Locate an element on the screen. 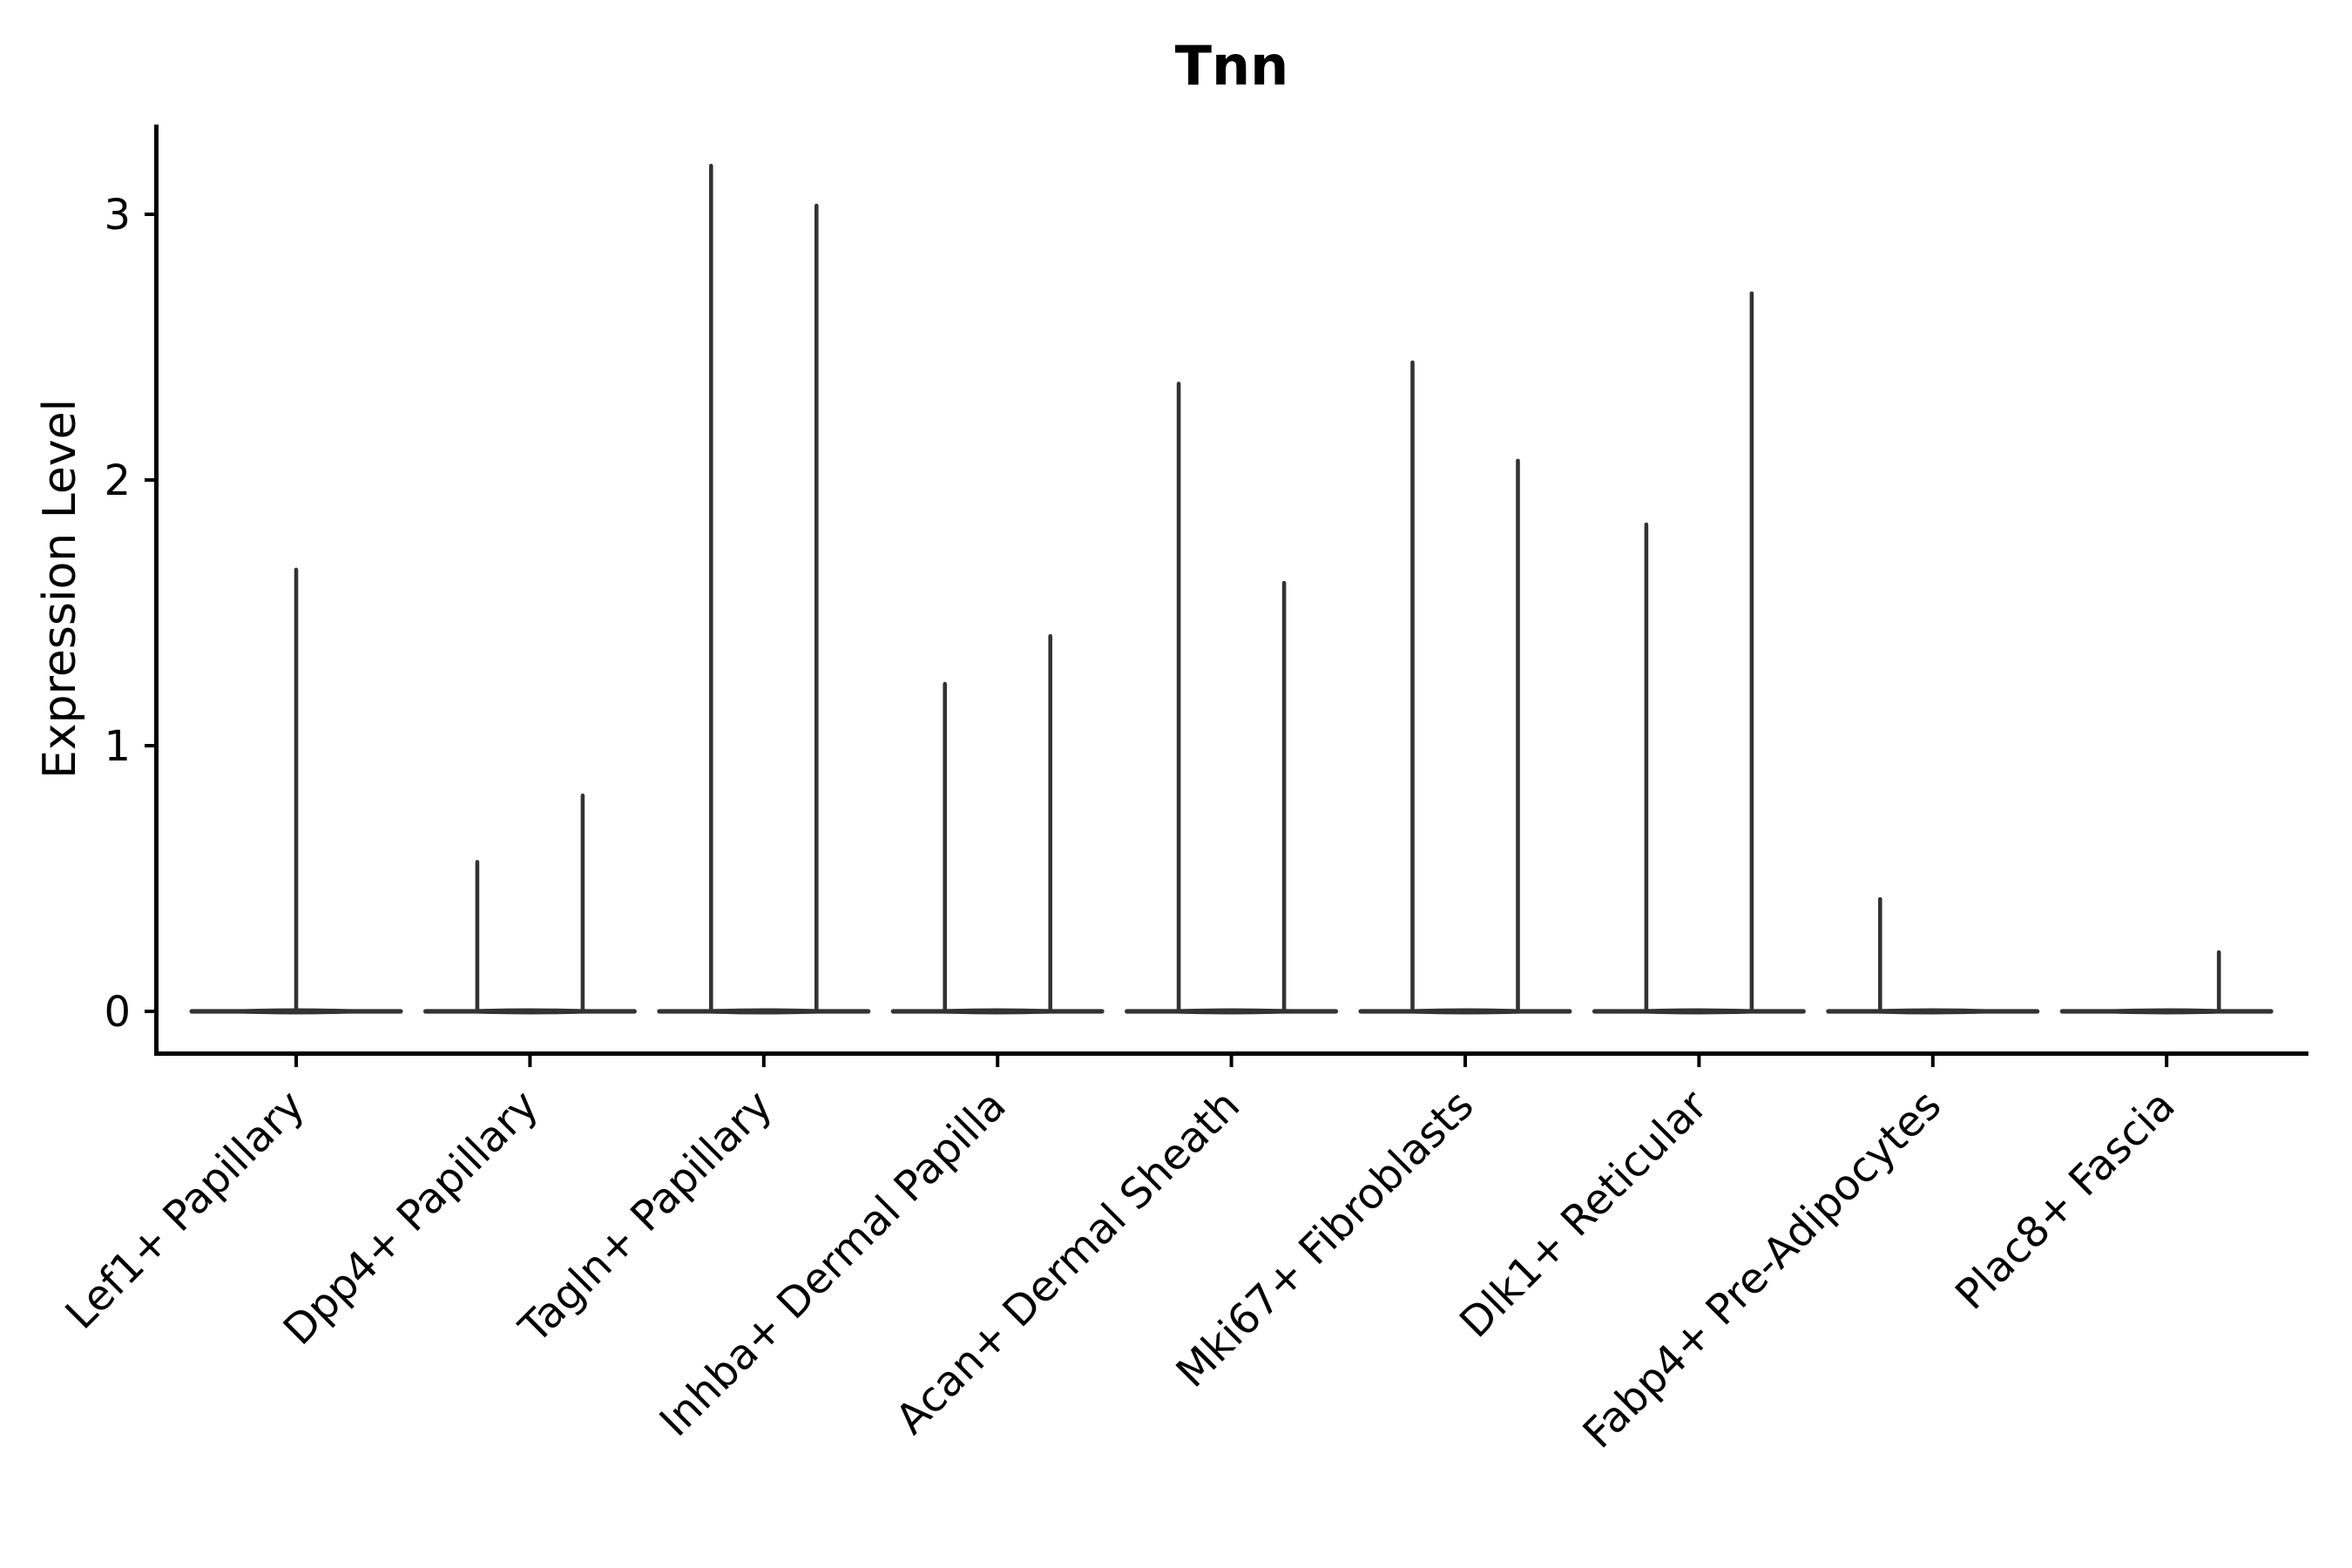  y-axis-label: Expression Level is located at coordinates (60, 589).